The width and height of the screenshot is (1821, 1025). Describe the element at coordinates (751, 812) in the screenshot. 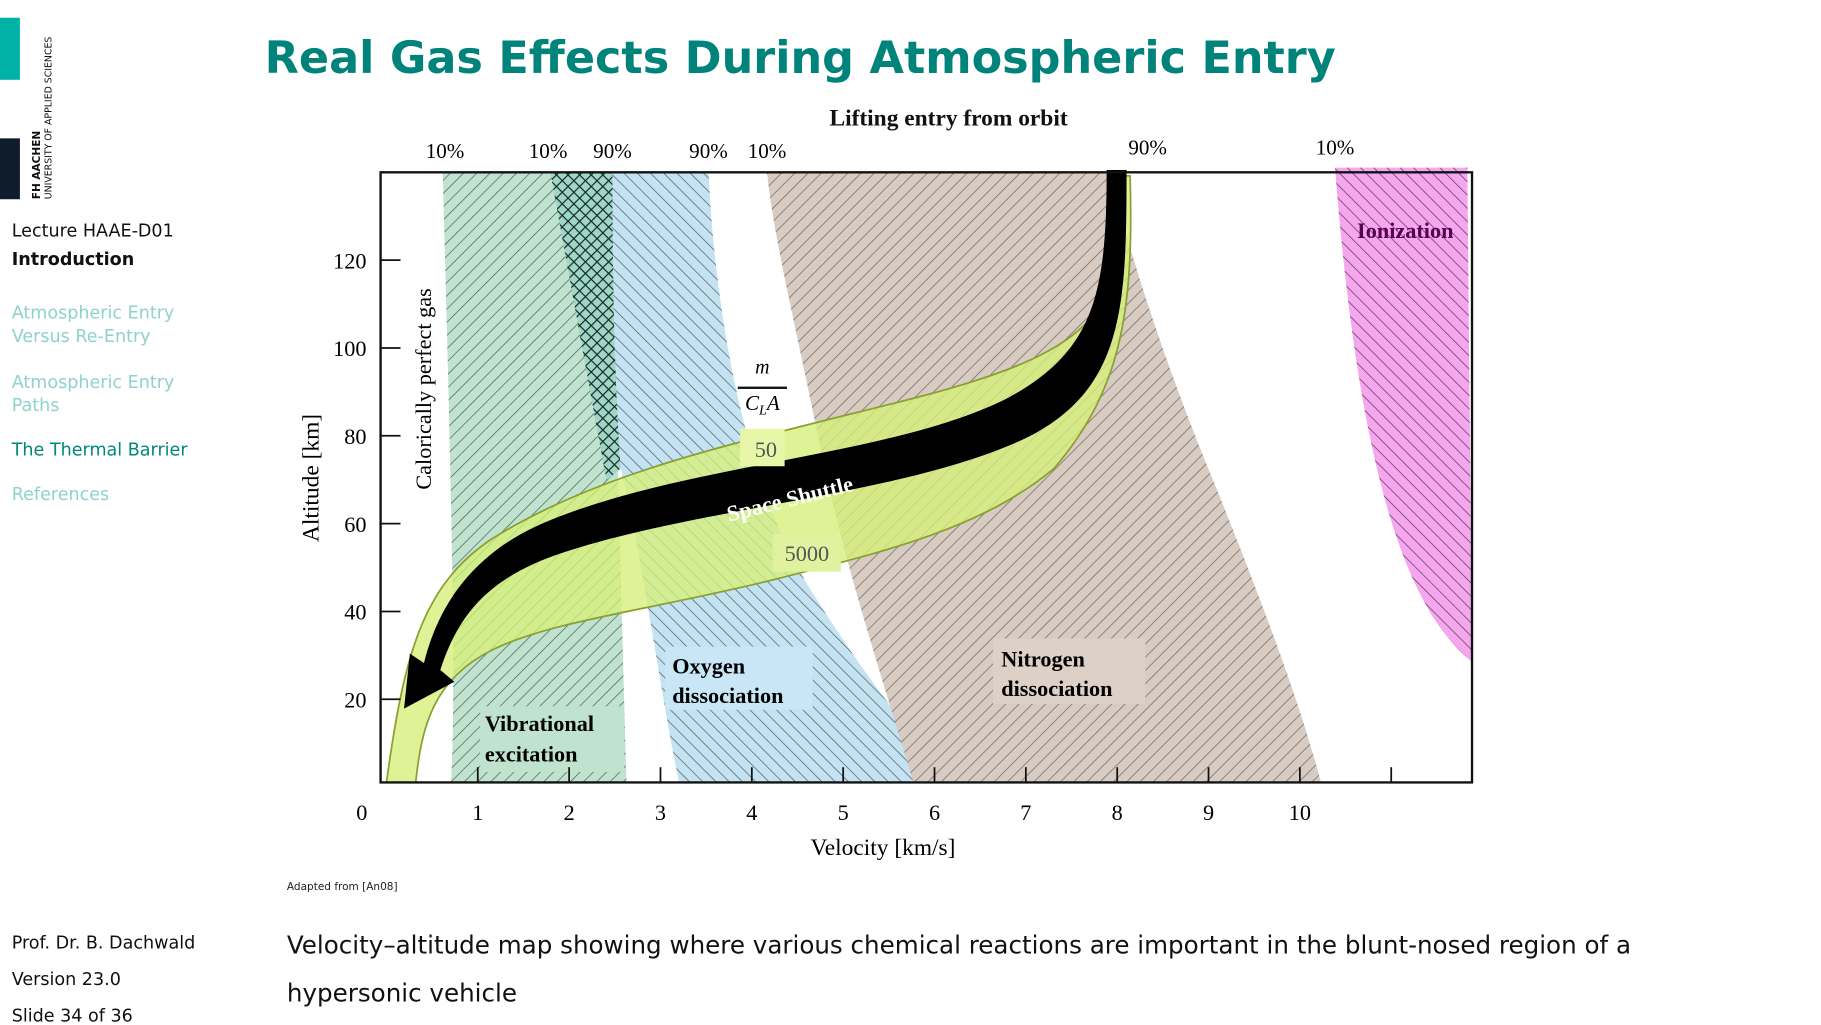

I see `x-tick-label: 4` at that location.